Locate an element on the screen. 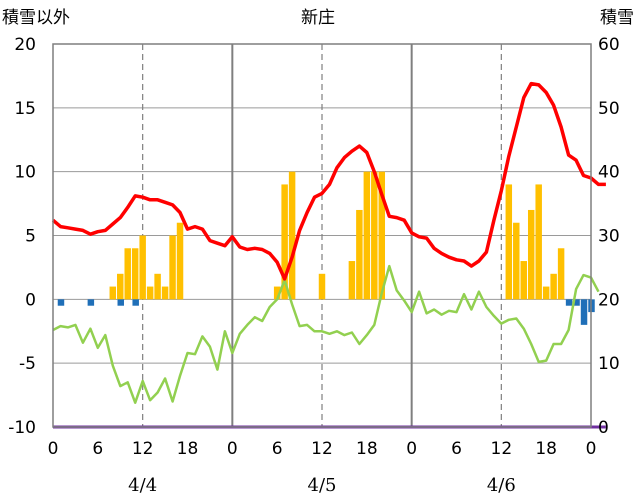 This screenshot has height=501, width=636. snow-change-bars is located at coordinates (326, 312).